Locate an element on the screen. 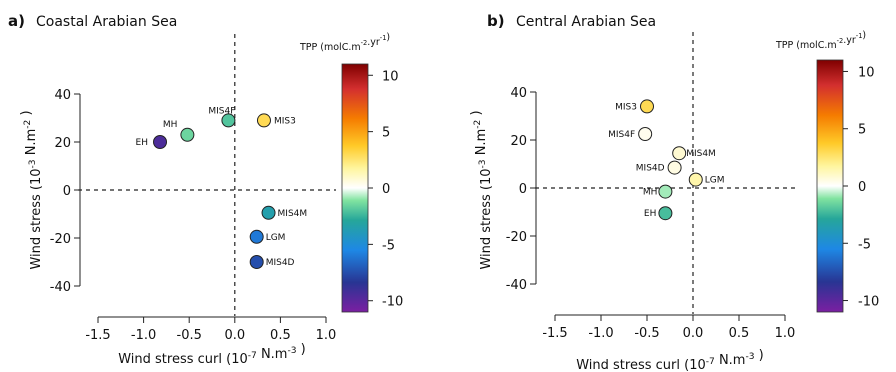 The width and height of the screenshot is (896, 372). y-axis-label-unit: N.m is located at coordinates (481, 144).